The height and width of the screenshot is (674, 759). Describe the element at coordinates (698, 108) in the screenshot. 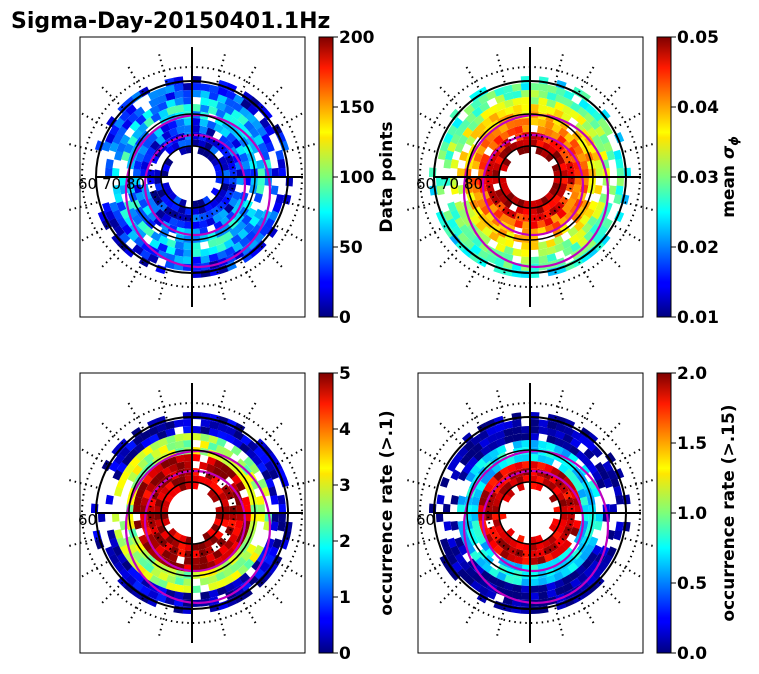

I see `colorbar-tick-label: 0.04` at that location.